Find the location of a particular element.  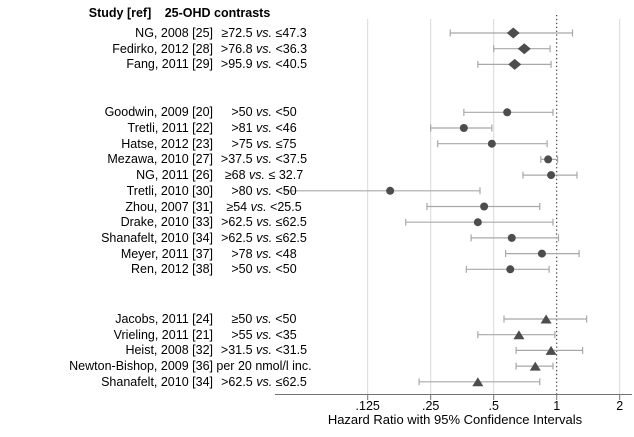

contrast-low-value: <25.5 is located at coordinates (286, 206).